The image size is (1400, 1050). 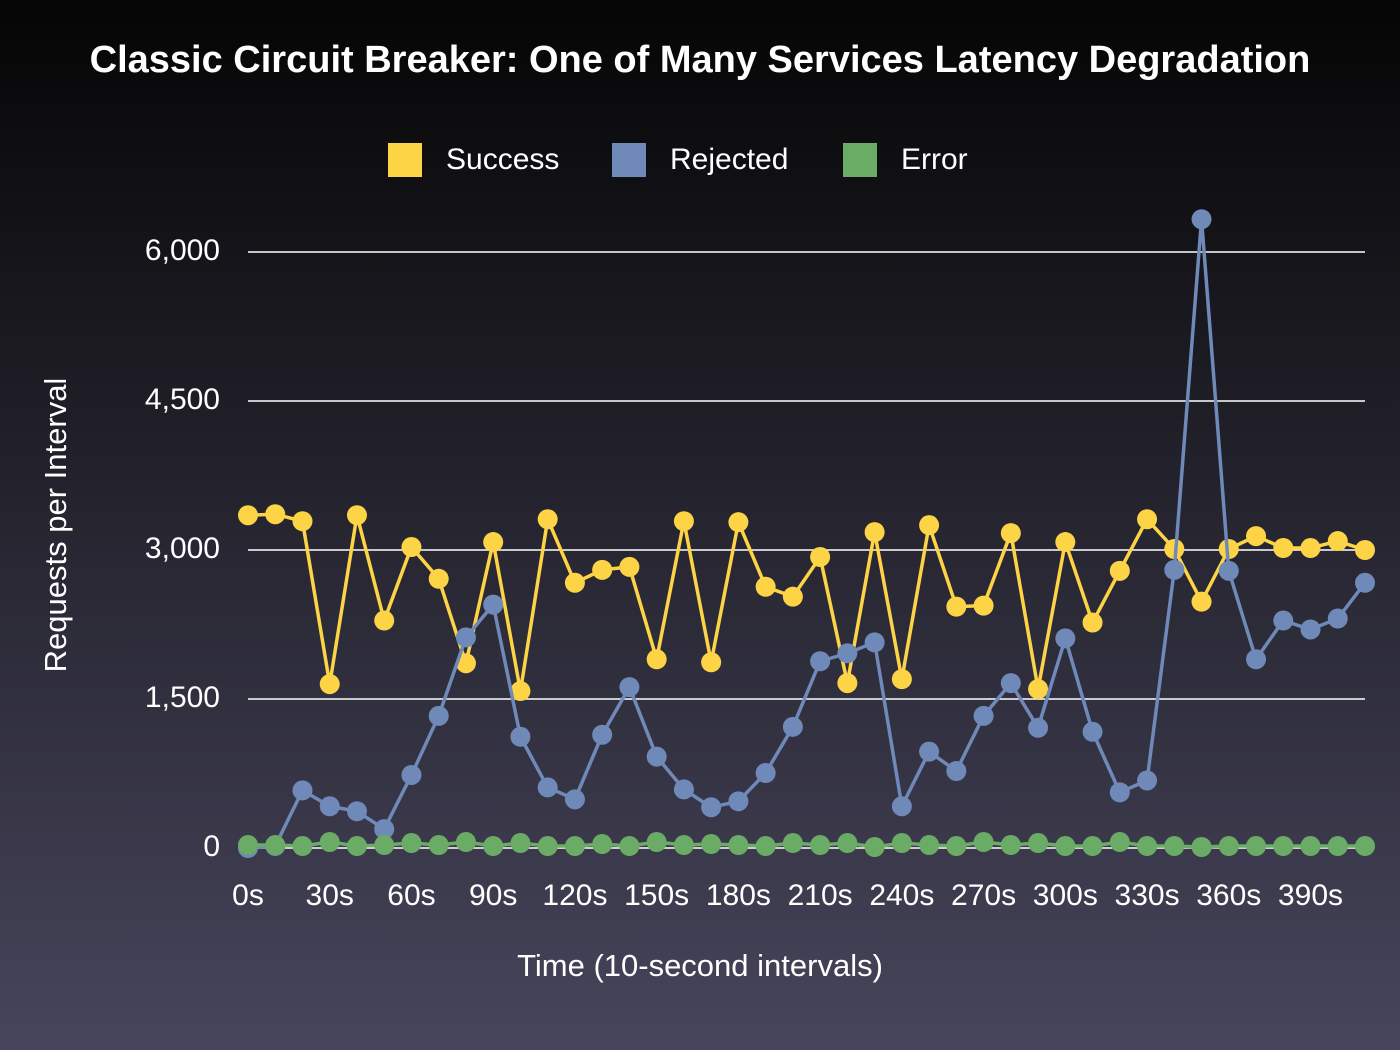 What do you see at coordinates (1310, 895) in the screenshot?
I see `x-tick-label: 390s` at bounding box center [1310, 895].